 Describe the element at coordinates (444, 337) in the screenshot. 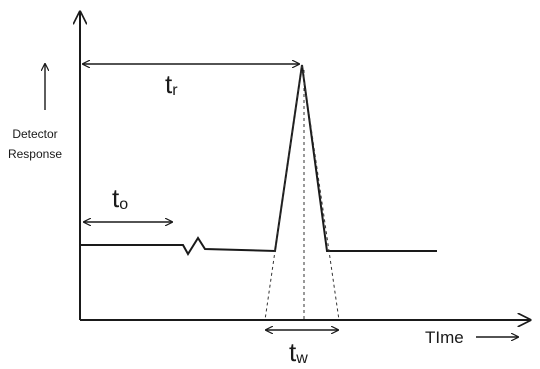

I see `x-axis-label: TIme` at that location.